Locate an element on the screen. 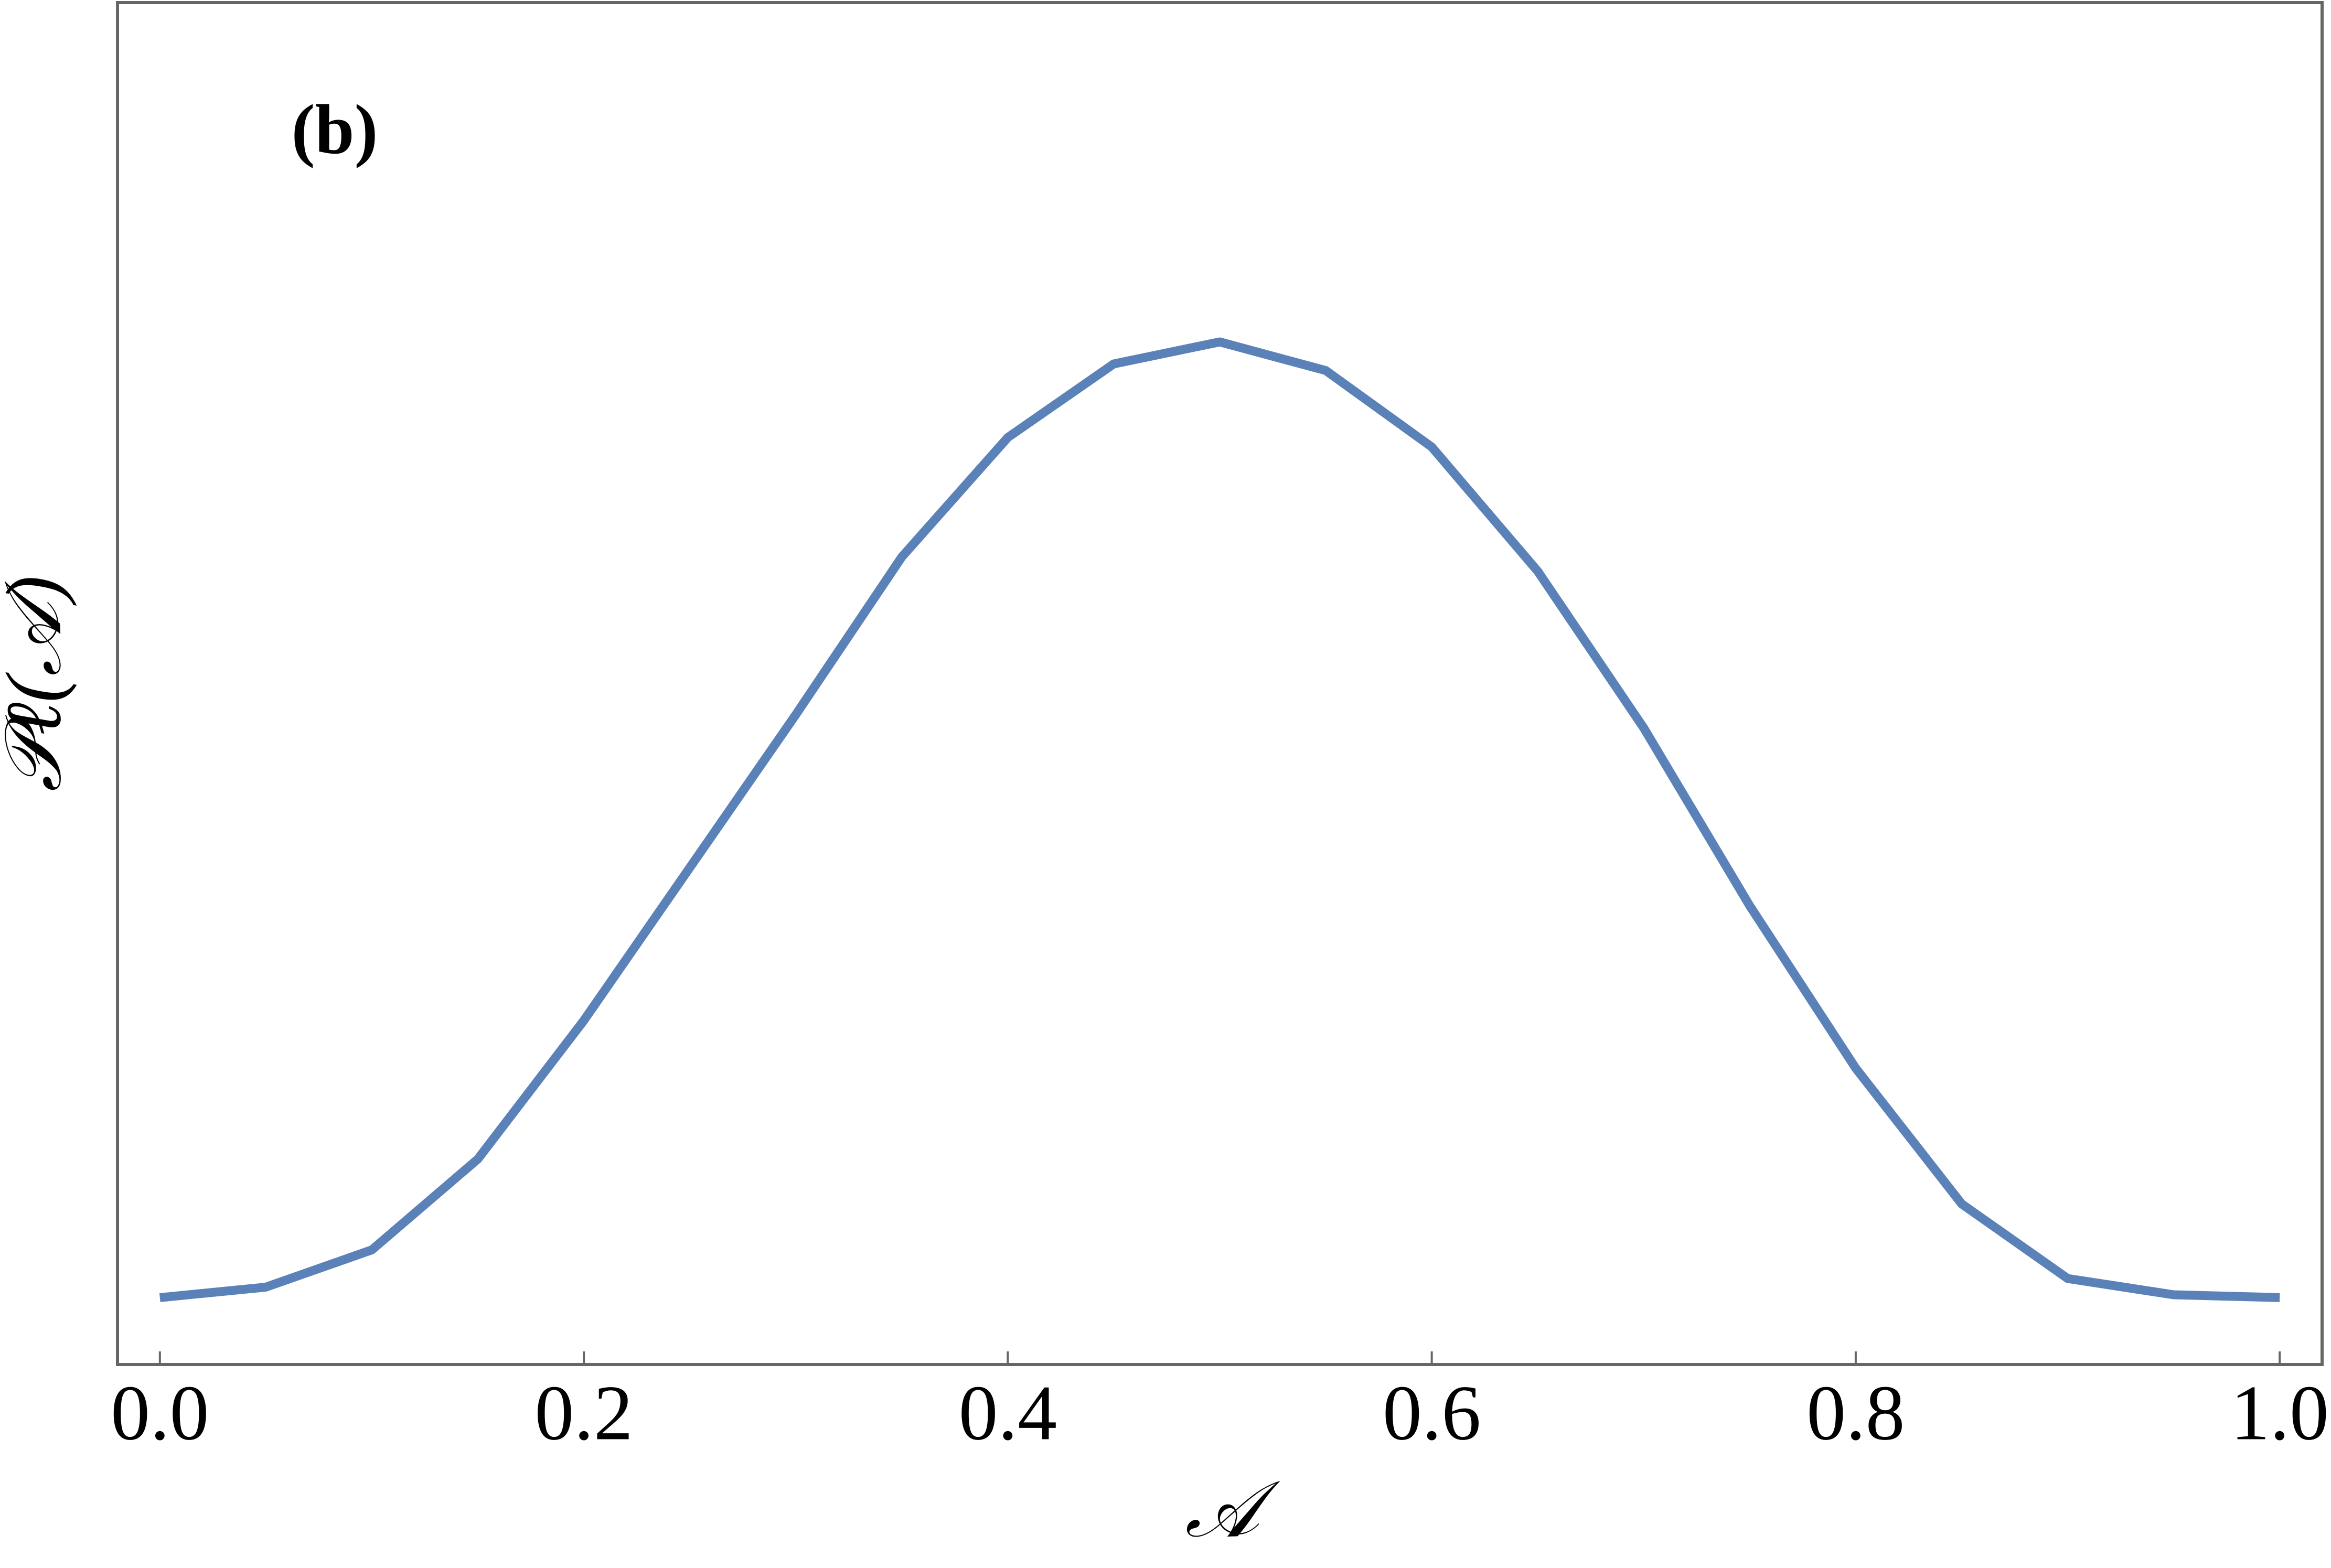 Image resolution: width=2331 pixels, height=1568 pixels. x-axis-label: 𝒜 is located at coordinates (1233, 1509).